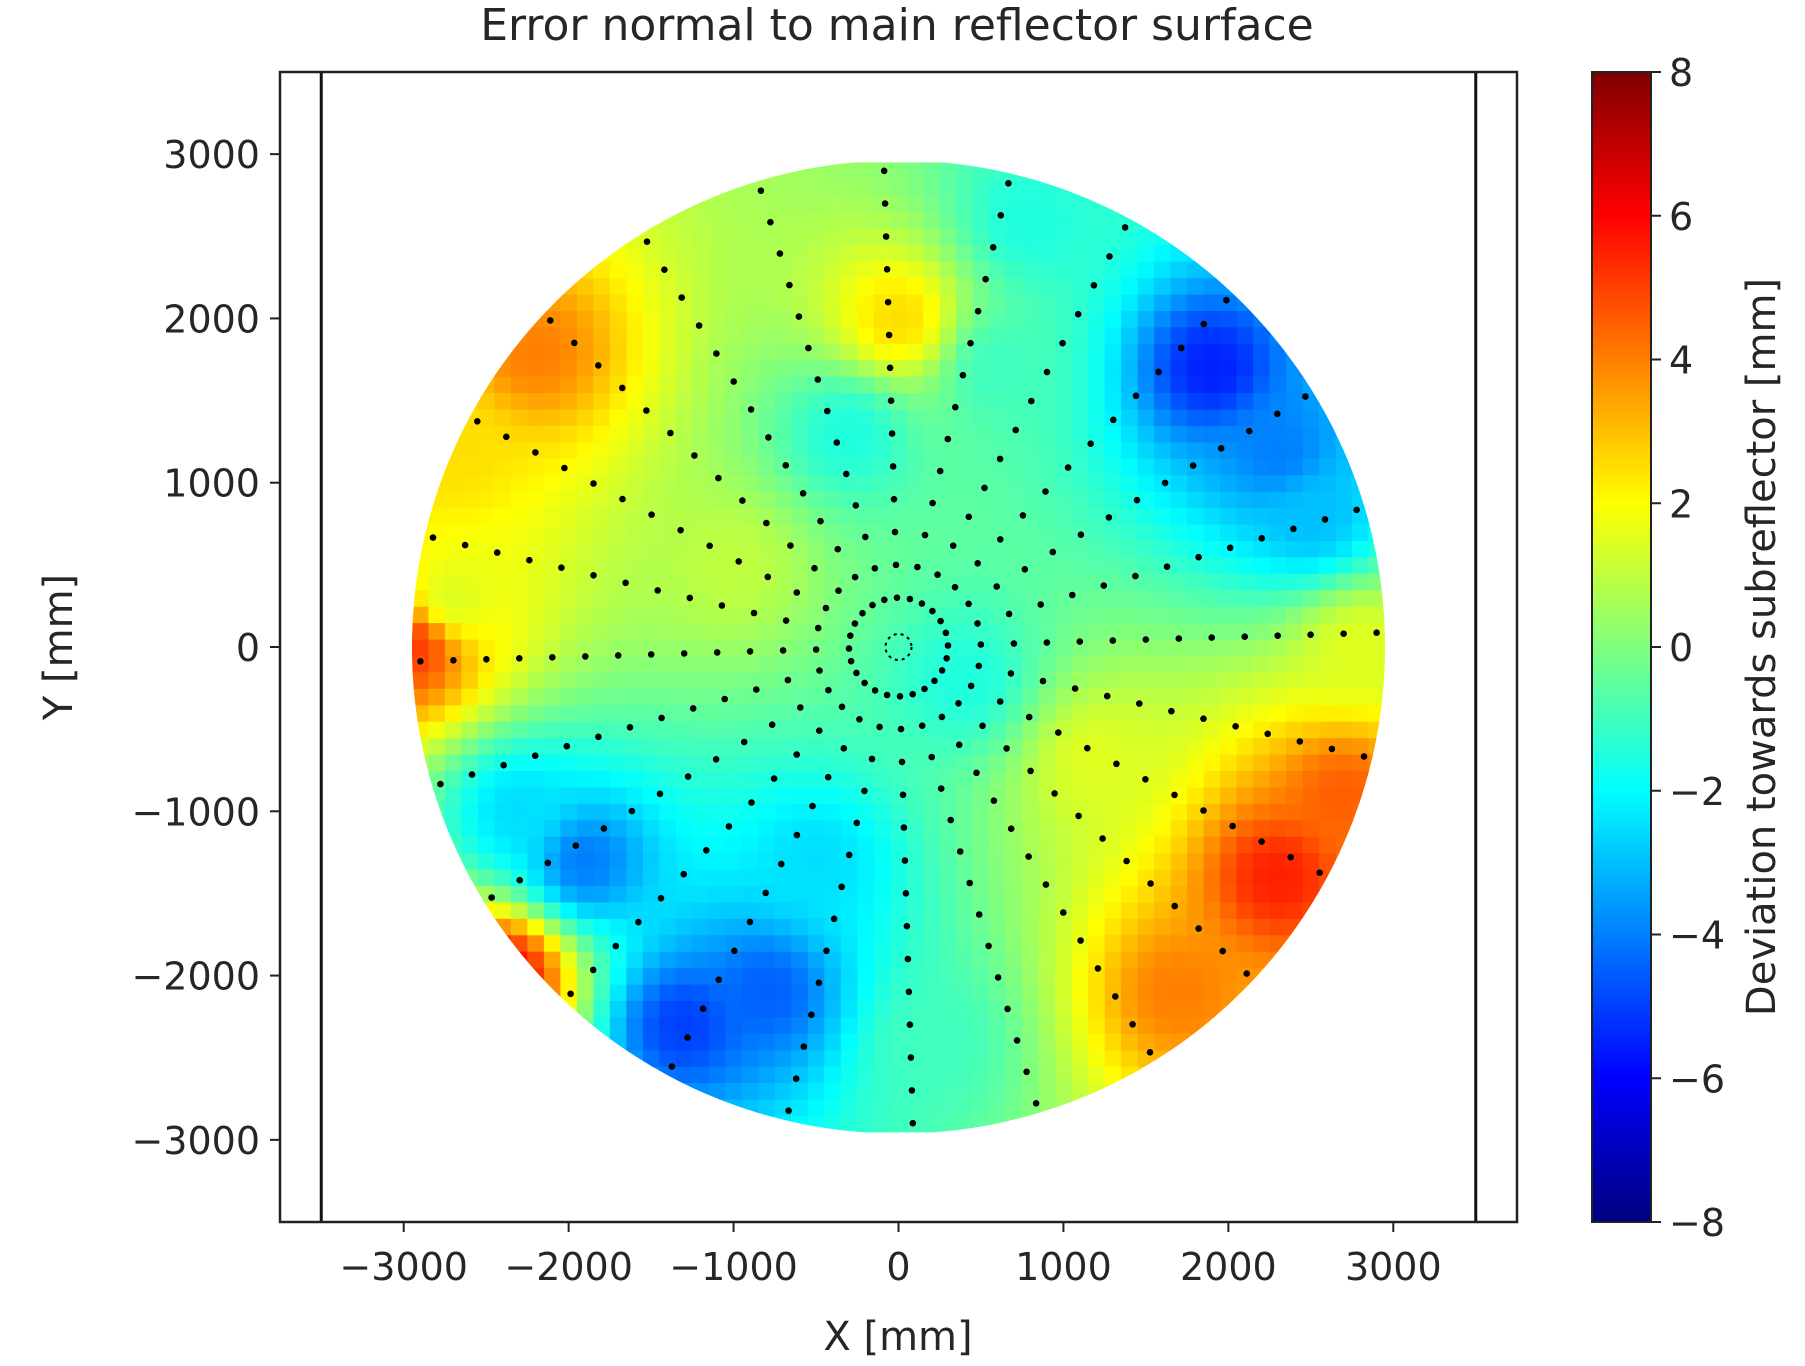 The height and width of the screenshot is (1366, 1805). Describe the element at coordinates (898, 1267) in the screenshot. I see `x-tick-label: 0` at that location.